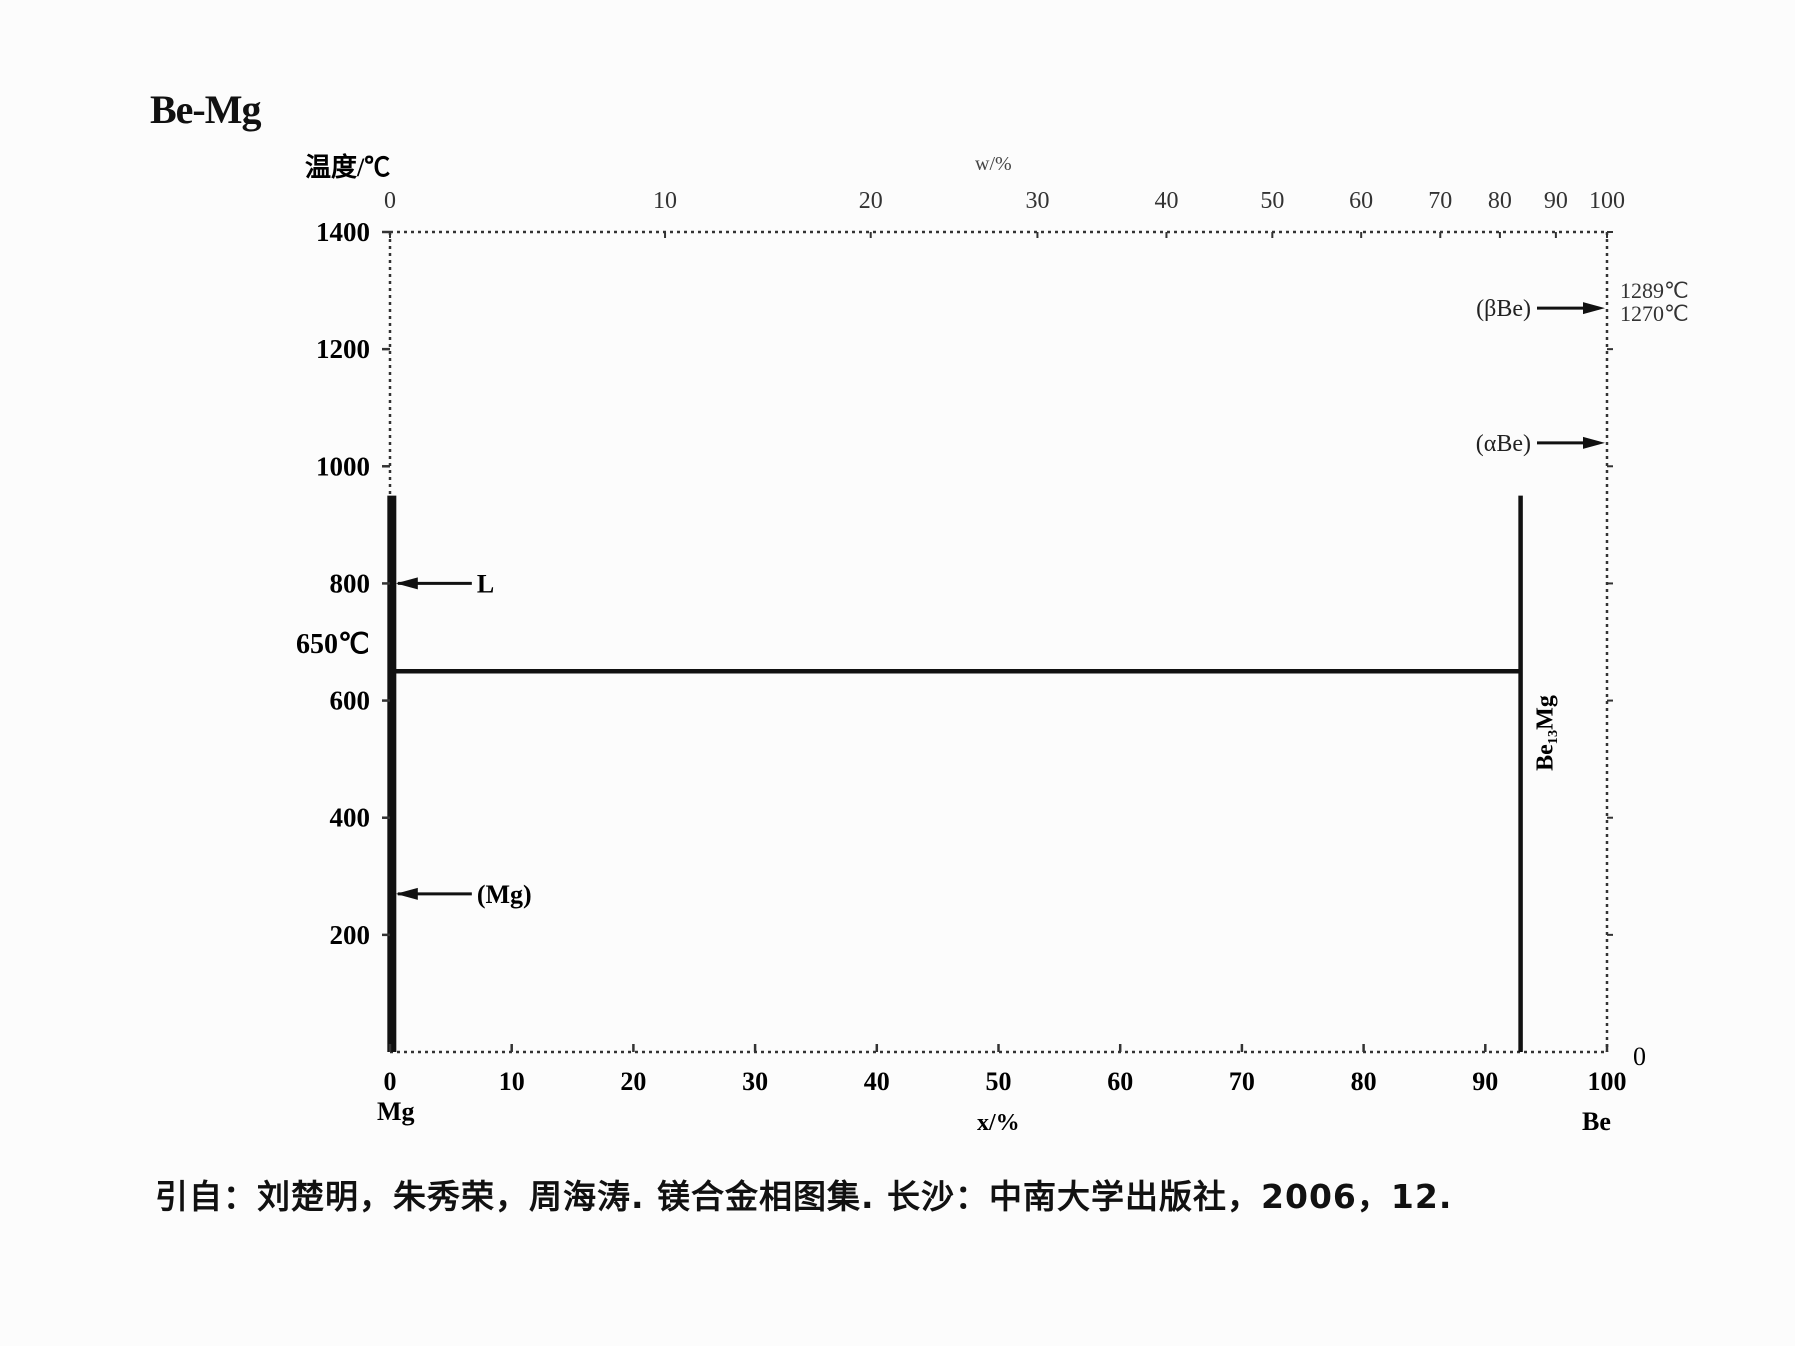 The height and width of the screenshot is (1346, 1795). I want to click on figure-title: Be-Mg, so click(206, 109).